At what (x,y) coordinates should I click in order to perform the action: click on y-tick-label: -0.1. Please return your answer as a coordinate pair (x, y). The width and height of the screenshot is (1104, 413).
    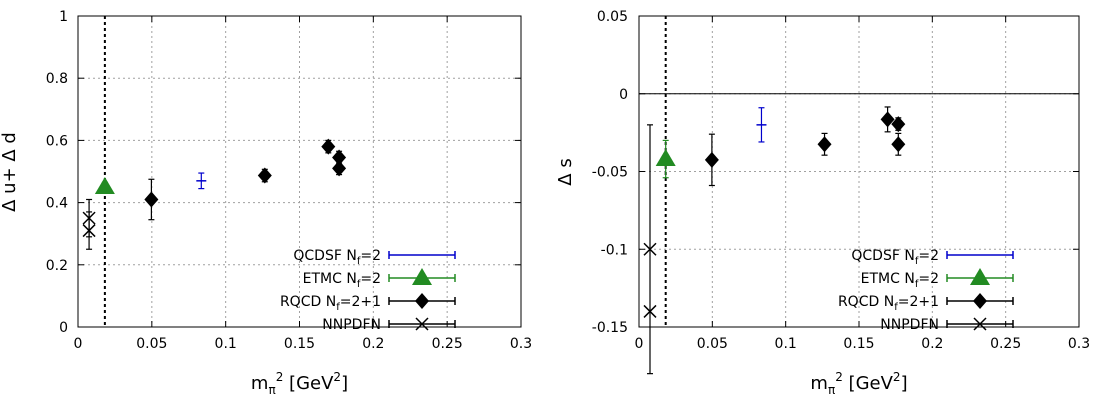
    Looking at the image, I should click on (614, 250).